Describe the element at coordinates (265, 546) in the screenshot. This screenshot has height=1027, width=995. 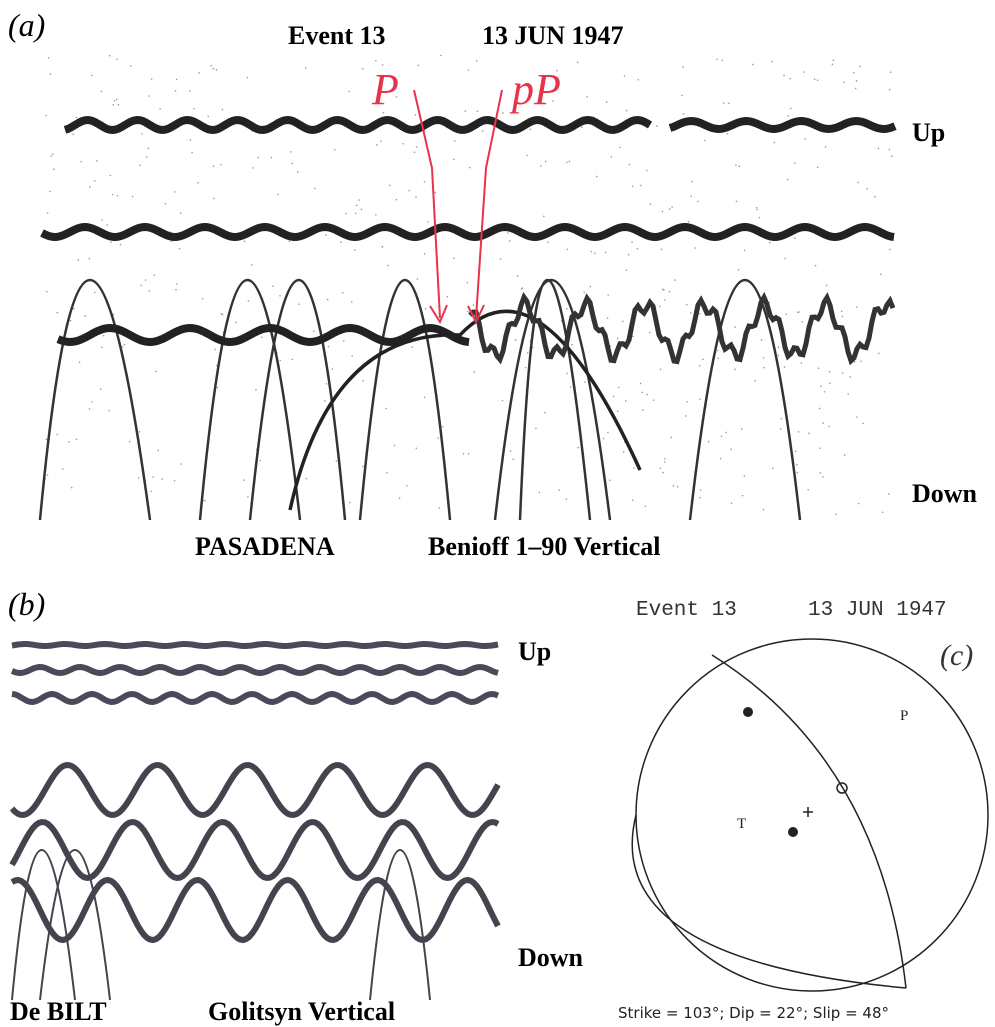
I see `station-name: PASADENA` at that location.